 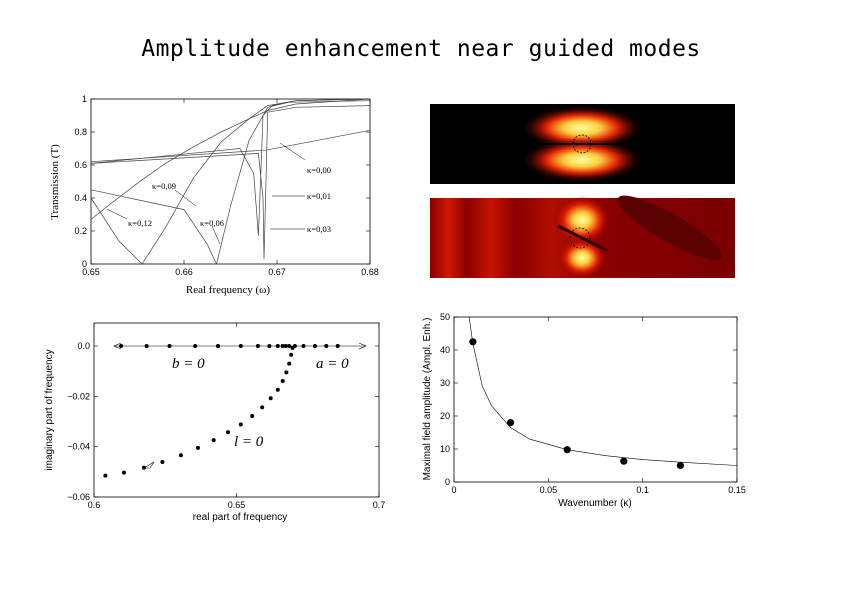 I want to click on annotation-k012: κ=0,12, so click(x=129, y=218).